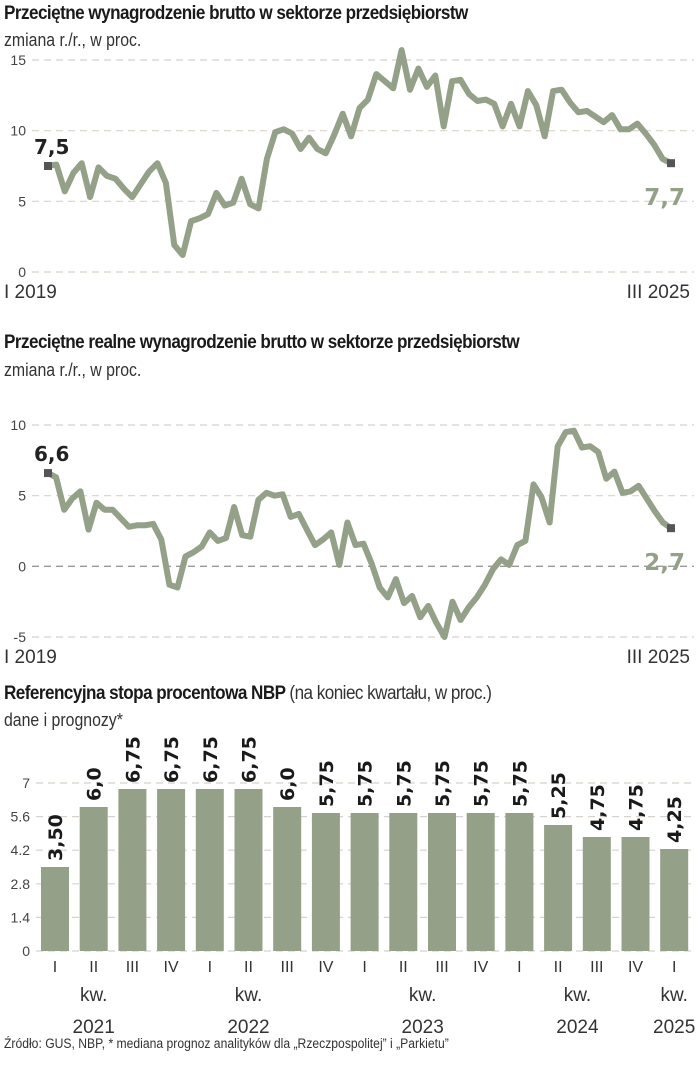 The height and width of the screenshot is (1080, 699). I want to click on chart2-y-tick-label: -5, so click(20, 637).